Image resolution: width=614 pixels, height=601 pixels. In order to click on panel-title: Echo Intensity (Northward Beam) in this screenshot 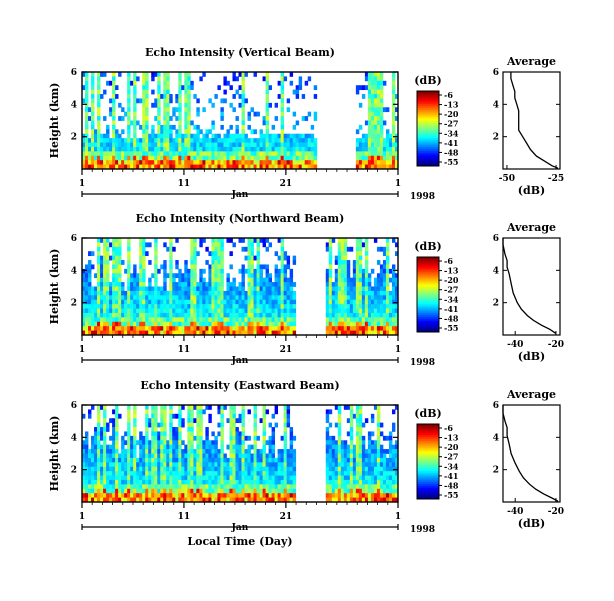, I will do `click(240, 218)`.